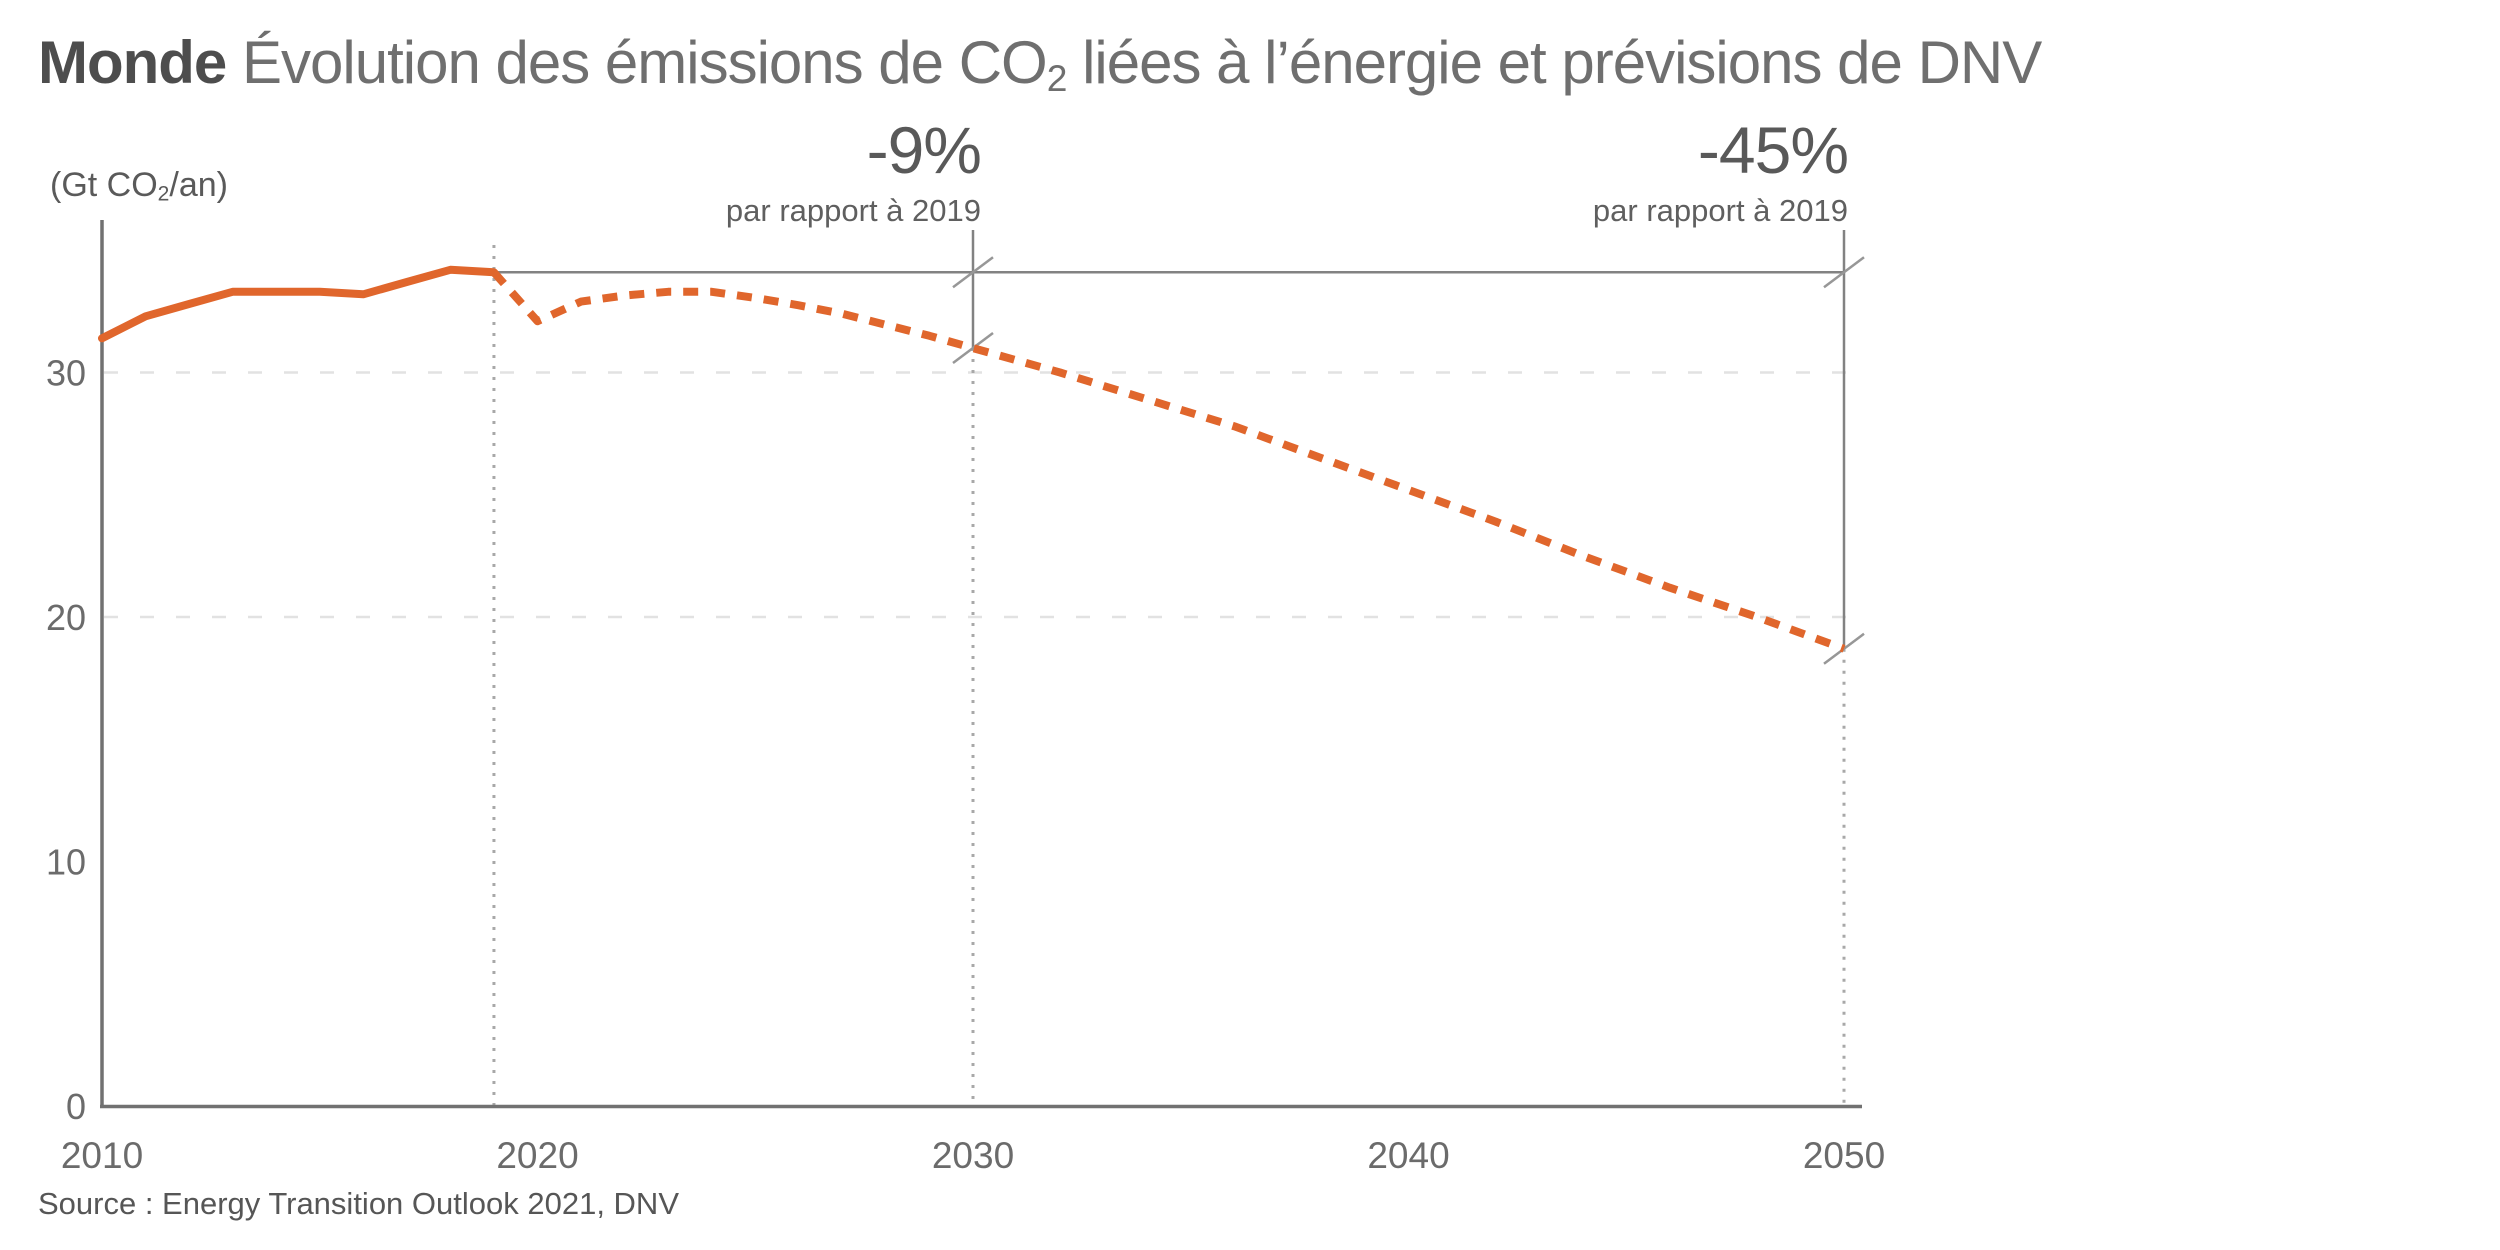 Image resolution: width=2500 pixels, height=1250 pixels. I want to click on y-tick-label-30: 30, so click(66, 373).